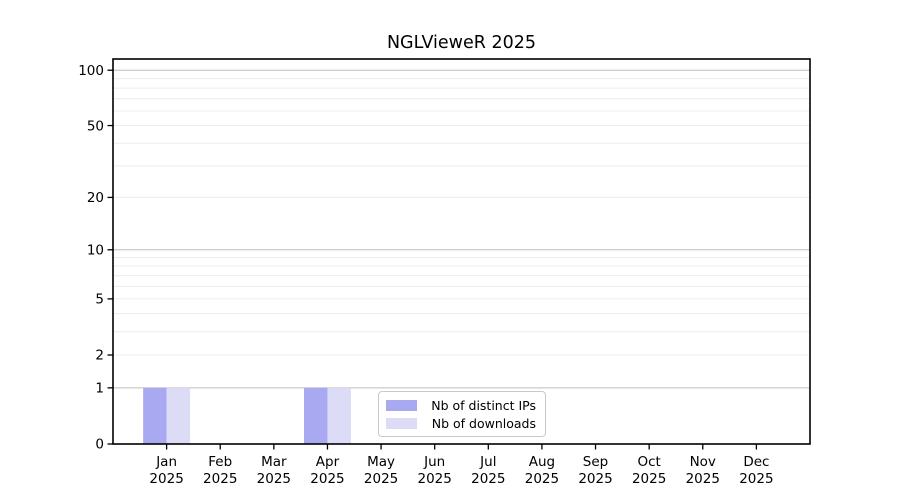 This screenshot has height=500, width=900. I want to click on x-tick-label-month: Aug, so click(542, 462).